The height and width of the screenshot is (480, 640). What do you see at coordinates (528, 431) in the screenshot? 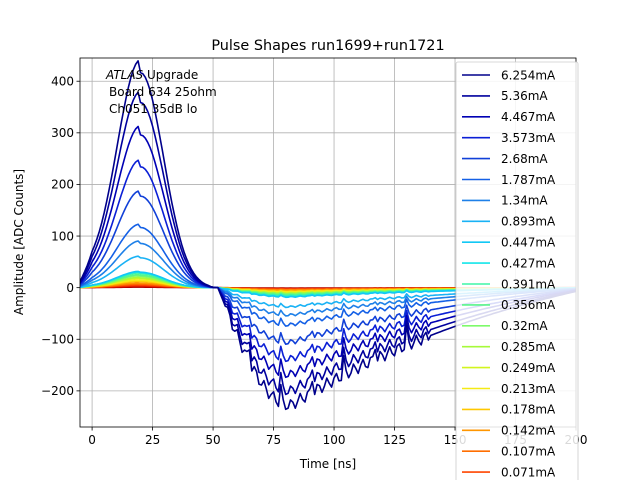
I see `legend-label: 0.142mA` at bounding box center [528, 431].